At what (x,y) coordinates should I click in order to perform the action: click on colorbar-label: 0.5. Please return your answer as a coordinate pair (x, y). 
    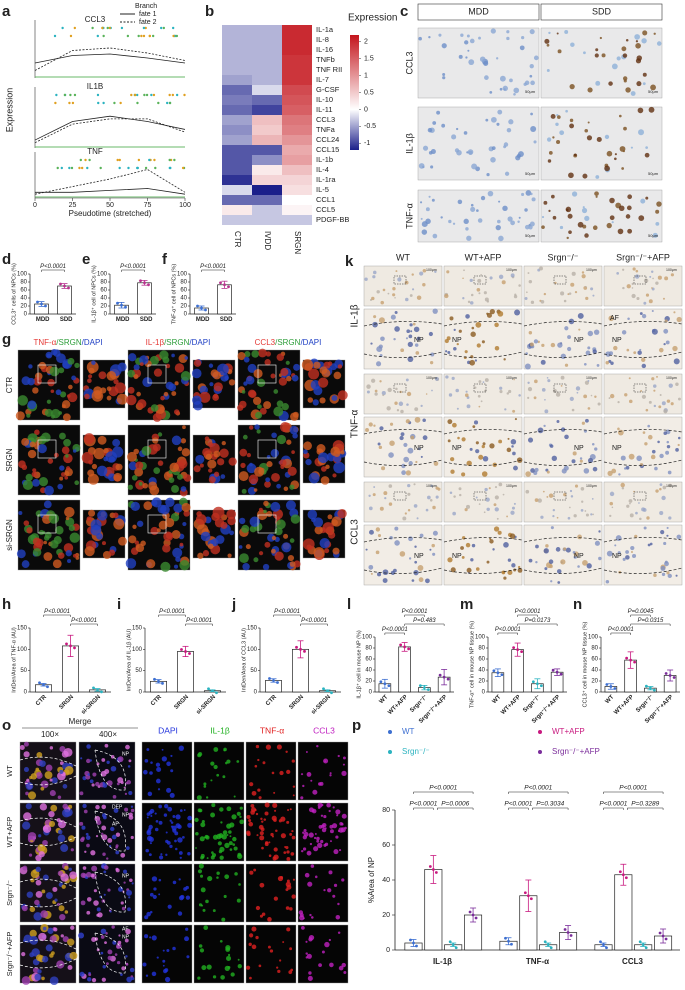
    Looking at the image, I should click on (369, 92).